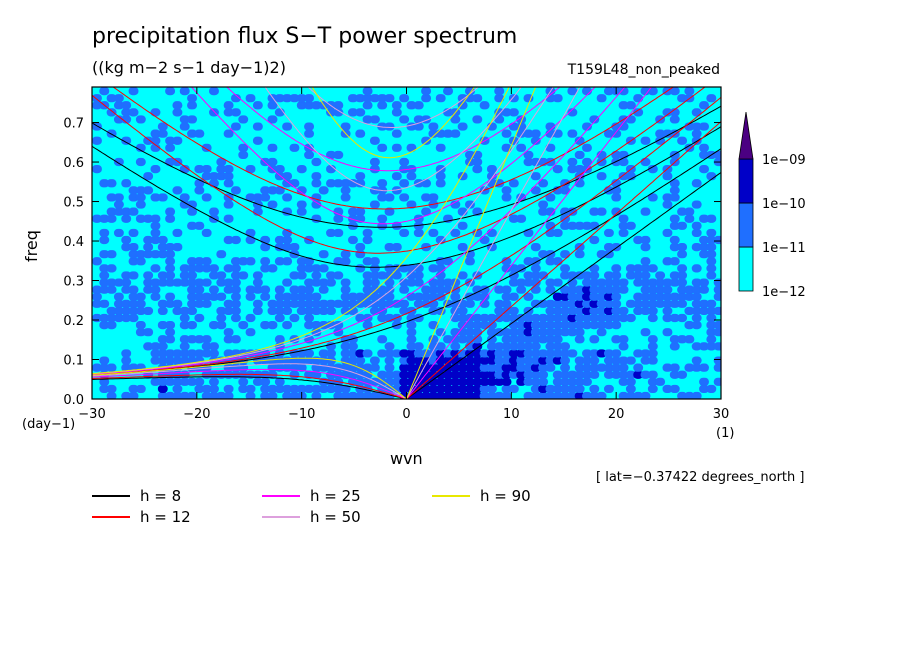 The image size is (904, 654). I want to click on legend-label-h12: h = 12, so click(165, 517).